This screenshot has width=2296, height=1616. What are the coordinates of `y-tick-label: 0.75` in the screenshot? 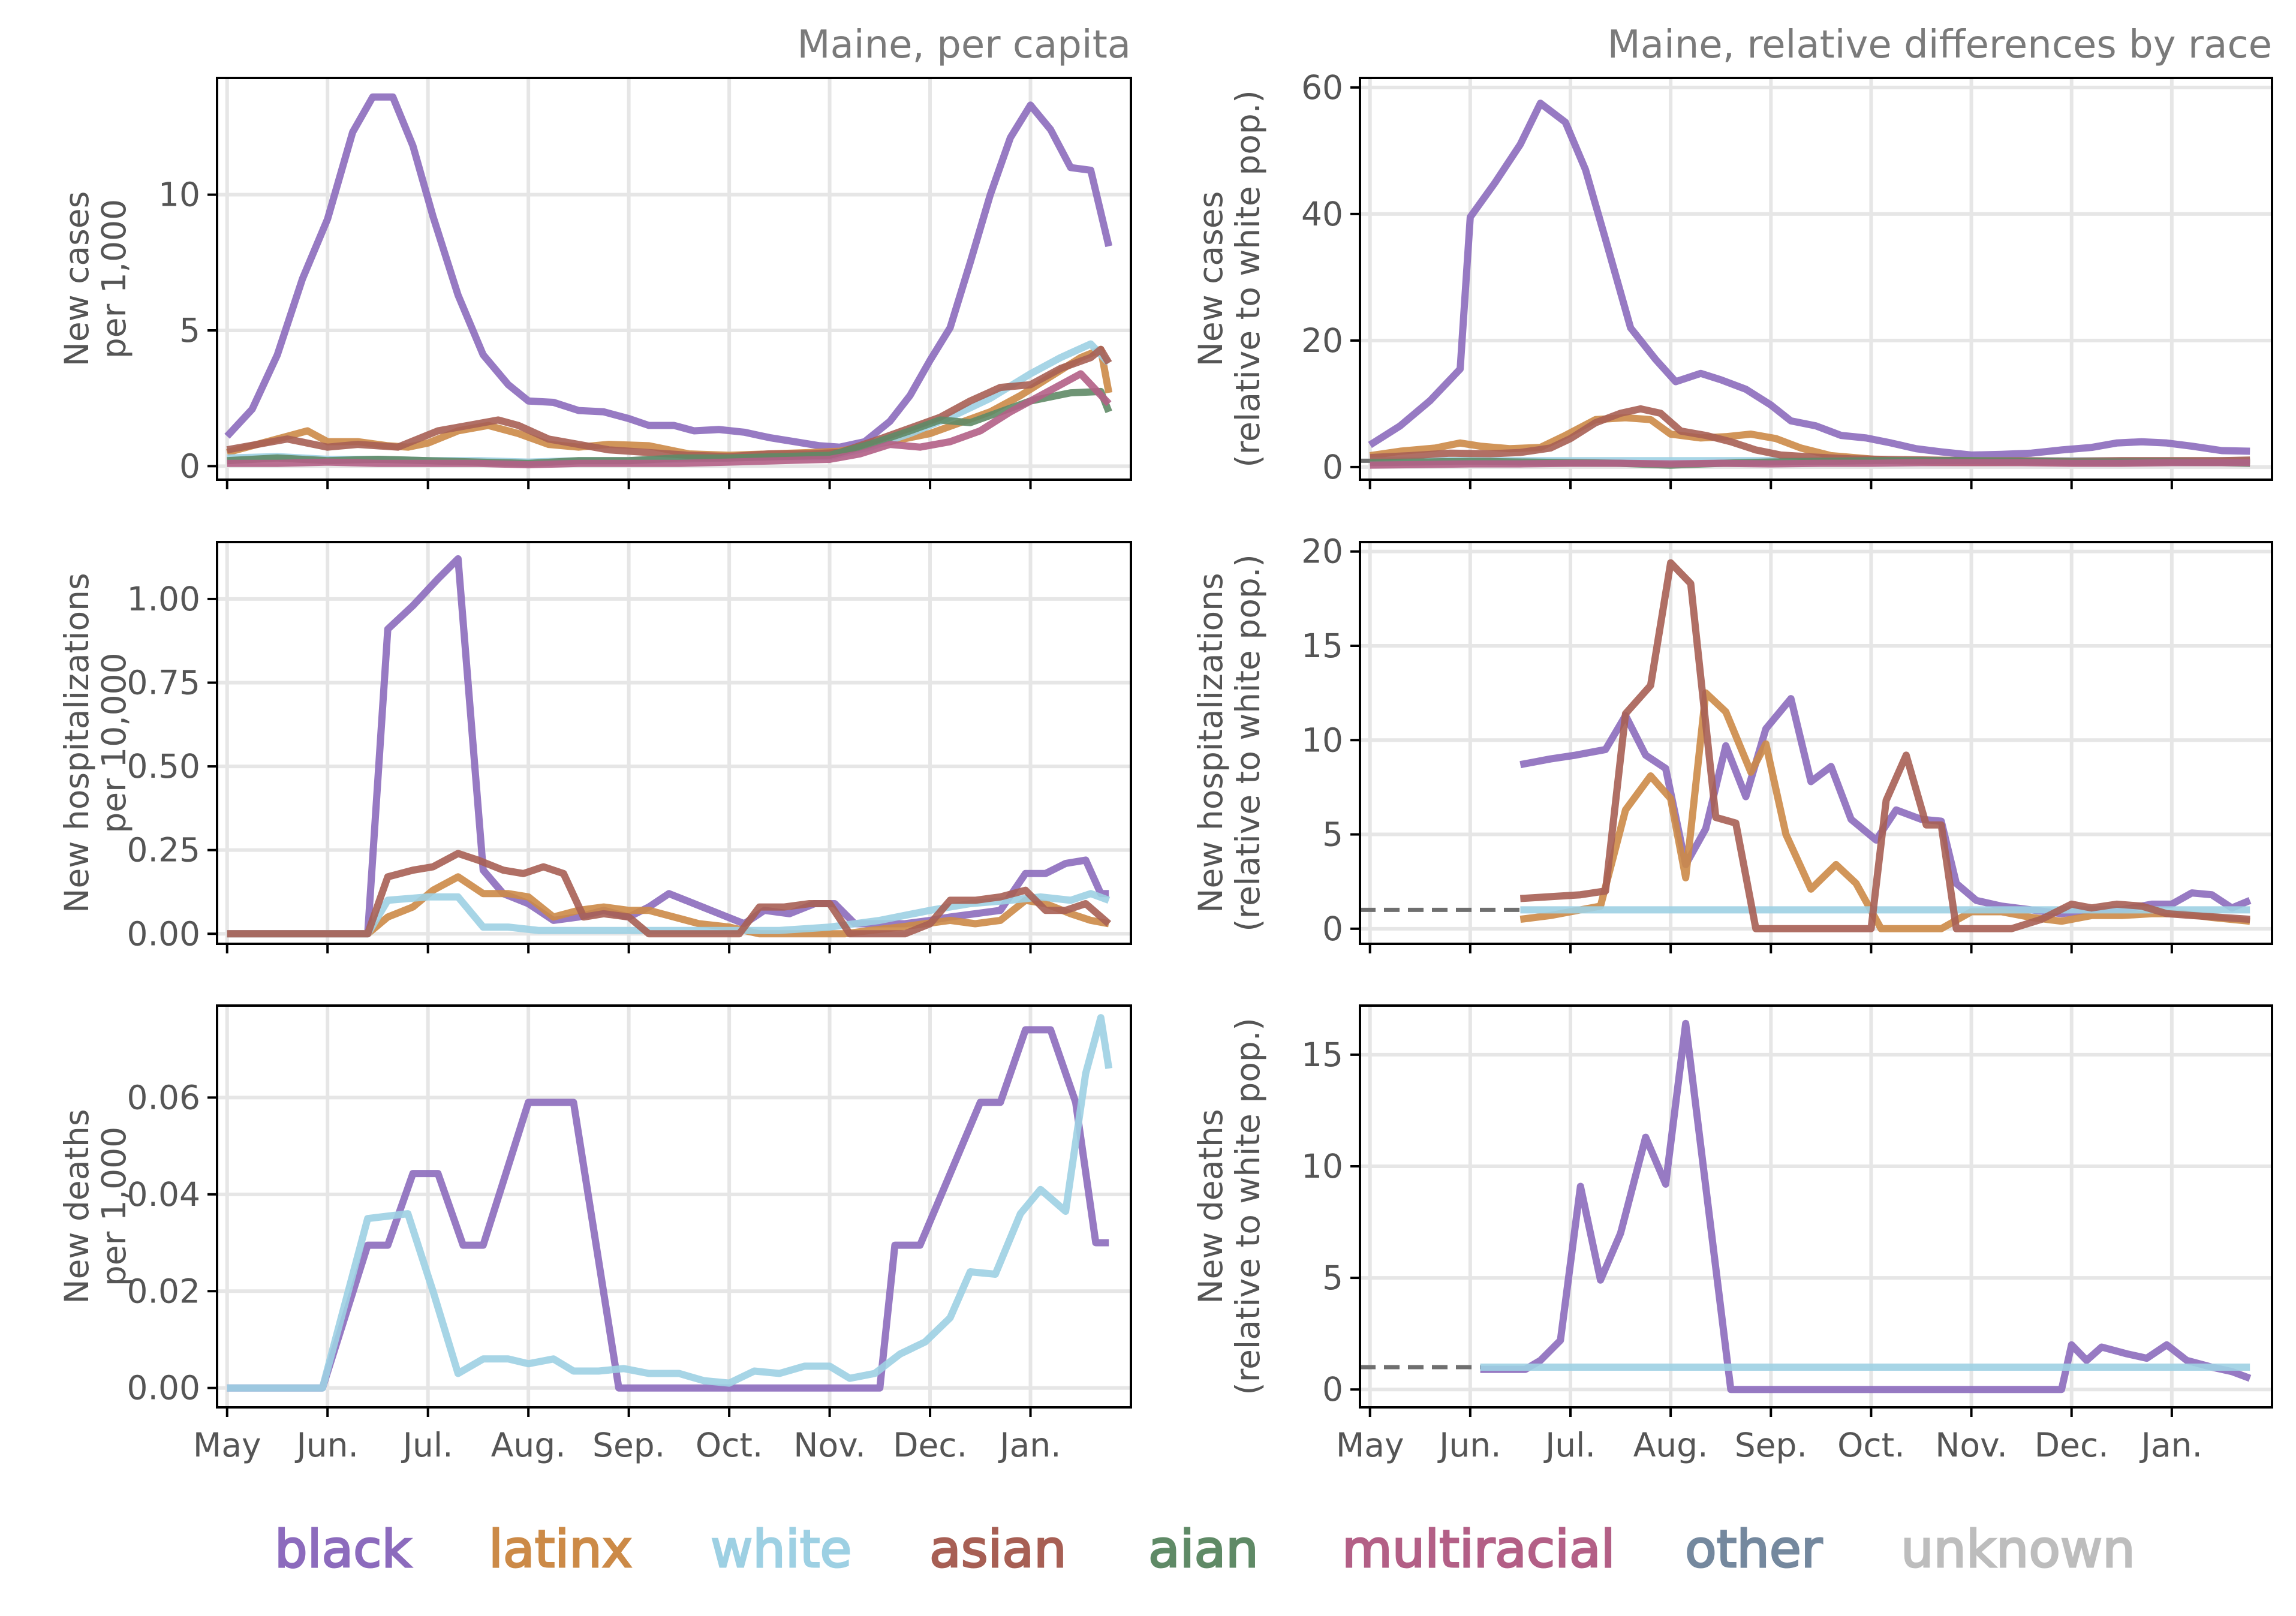 It's located at (163, 683).